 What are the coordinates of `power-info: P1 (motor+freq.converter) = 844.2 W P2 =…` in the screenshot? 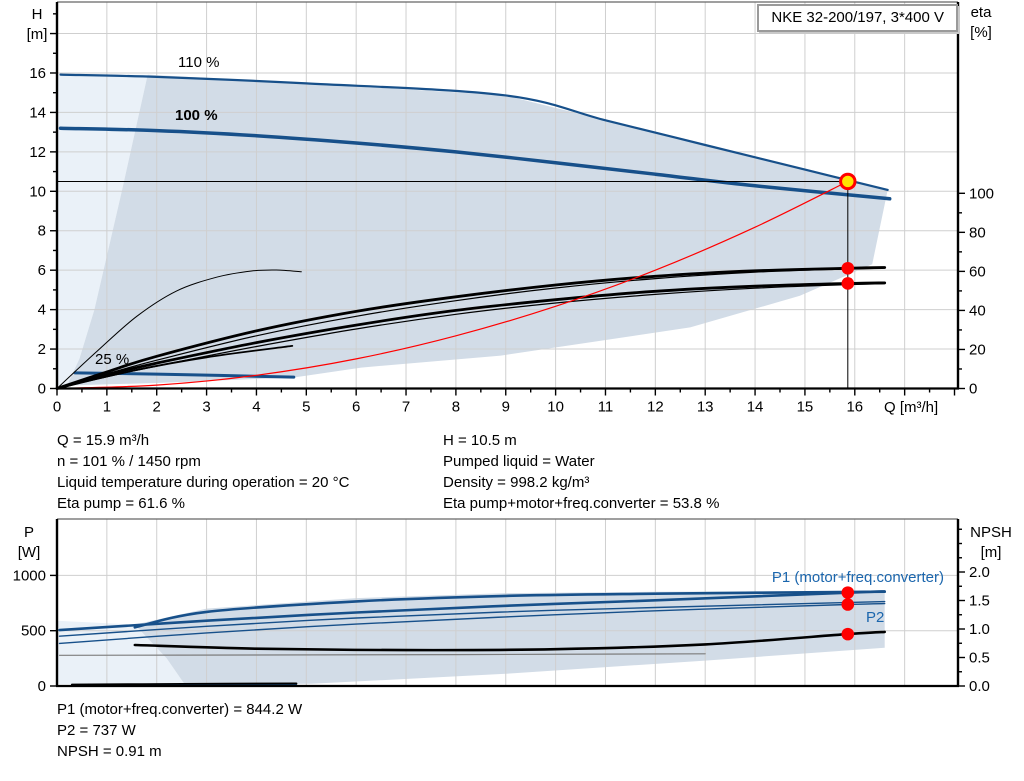 It's located at (179, 730).